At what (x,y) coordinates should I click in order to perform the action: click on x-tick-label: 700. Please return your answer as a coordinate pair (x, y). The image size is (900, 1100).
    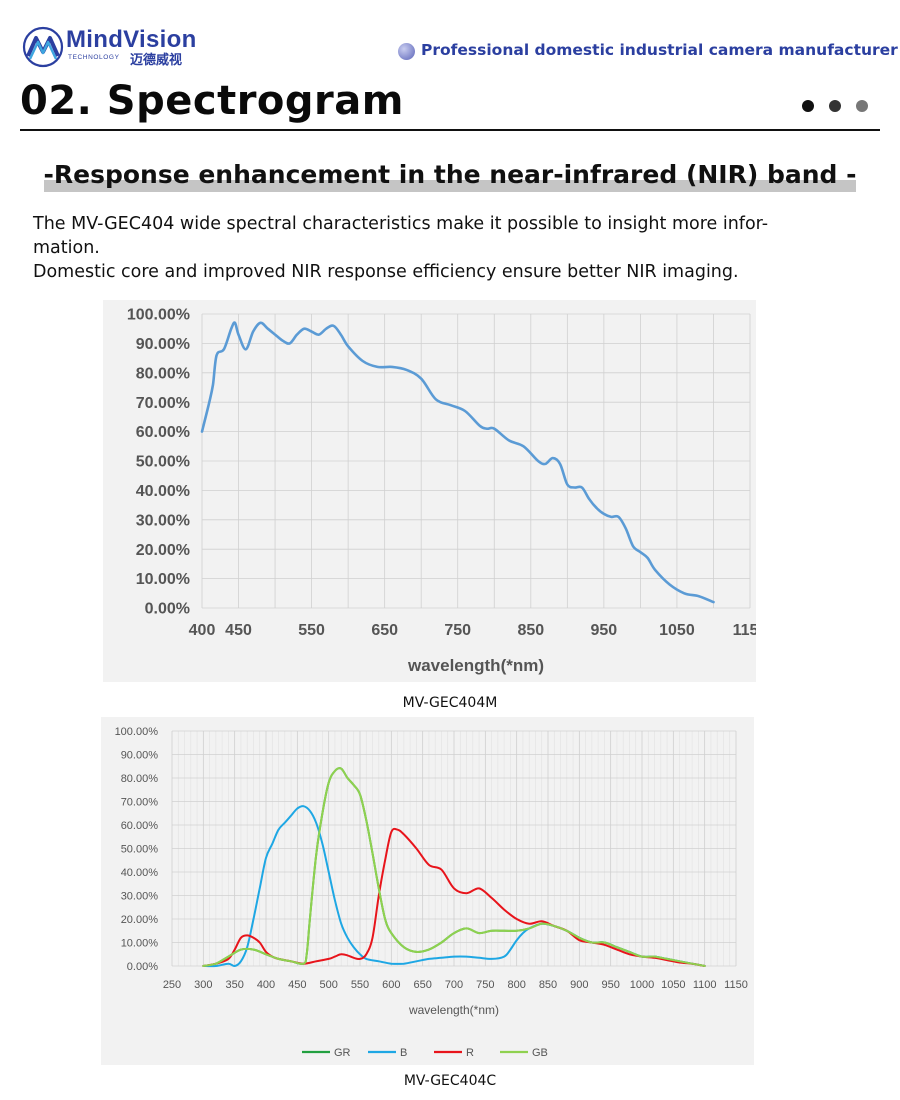
    Looking at the image, I should click on (454, 985).